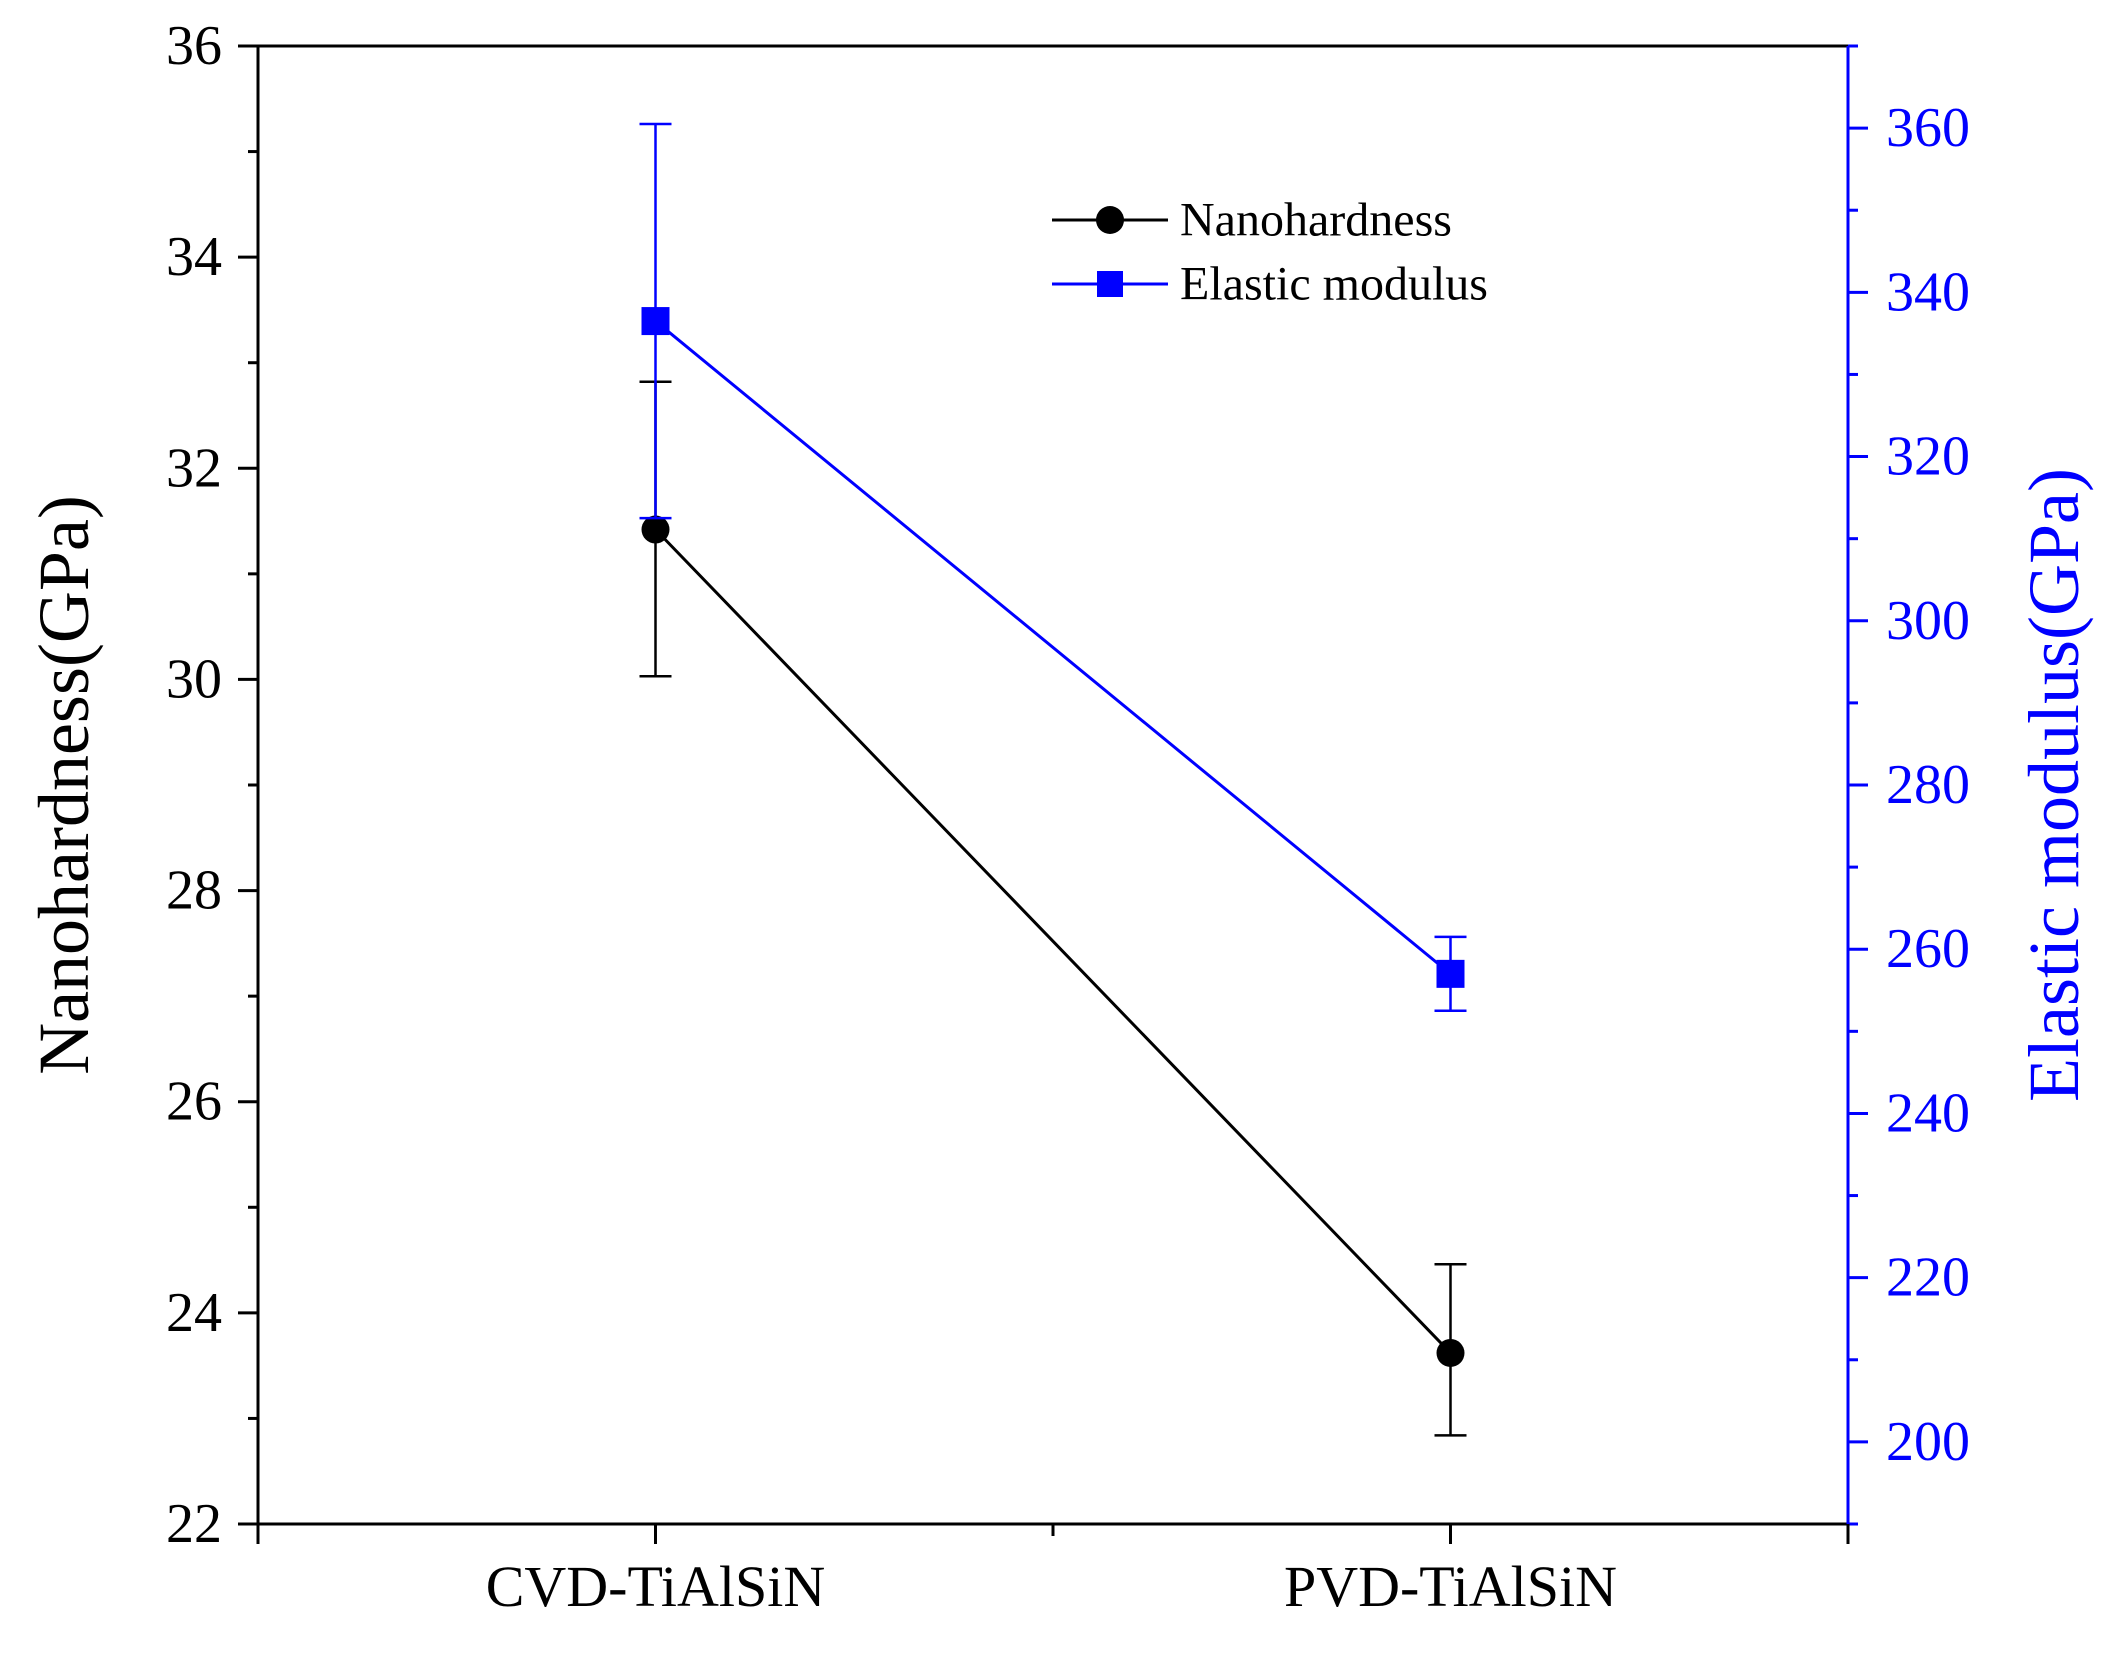  I want to click on left-y-tick-label: 30, so click(194, 679).